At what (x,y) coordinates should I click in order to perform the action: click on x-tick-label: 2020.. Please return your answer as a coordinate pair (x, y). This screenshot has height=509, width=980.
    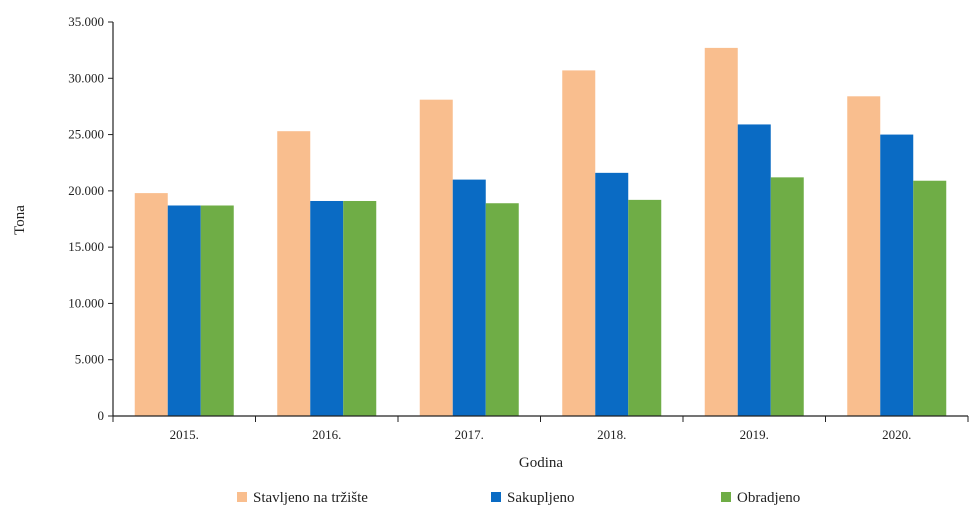
    Looking at the image, I should click on (896, 434).